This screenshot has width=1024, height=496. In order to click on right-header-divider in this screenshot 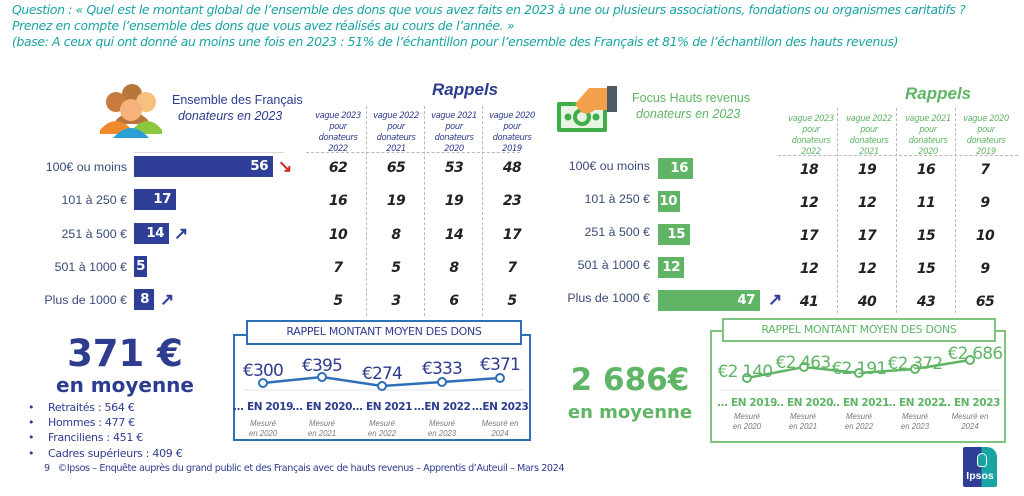, I will do `click(898, 155)`.